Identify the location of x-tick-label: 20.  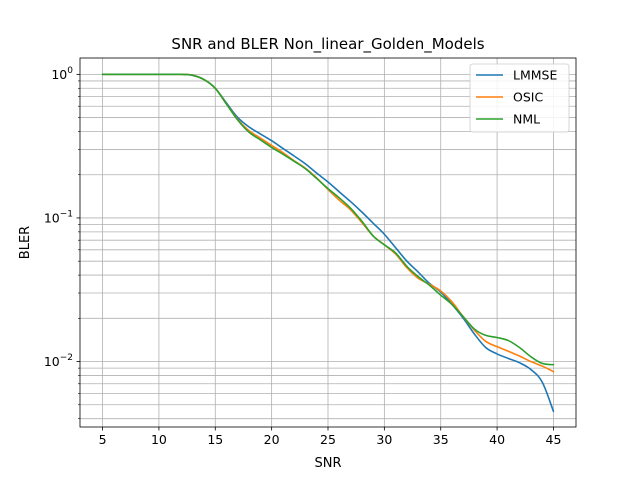
(272, 439).